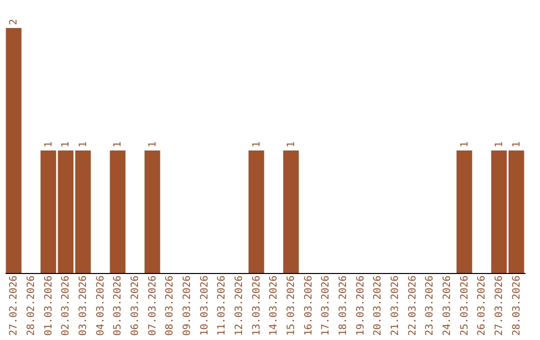 This screenshot has height=340, width=540. Describe the element at coordinates (412, 306) in the screenshot. I see `x-tick-label: 22.03.2026` at that location.